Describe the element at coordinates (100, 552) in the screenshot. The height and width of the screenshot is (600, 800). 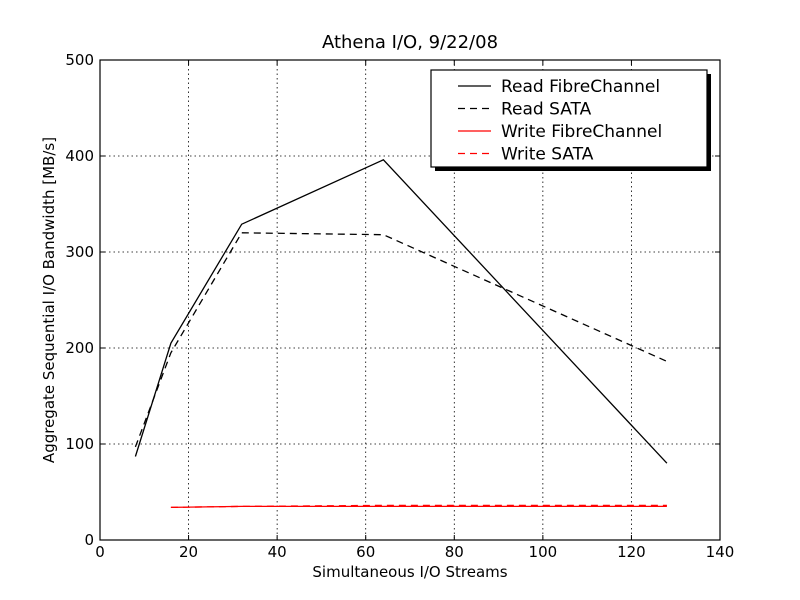
I see `x-tick-label: 0` at that location.